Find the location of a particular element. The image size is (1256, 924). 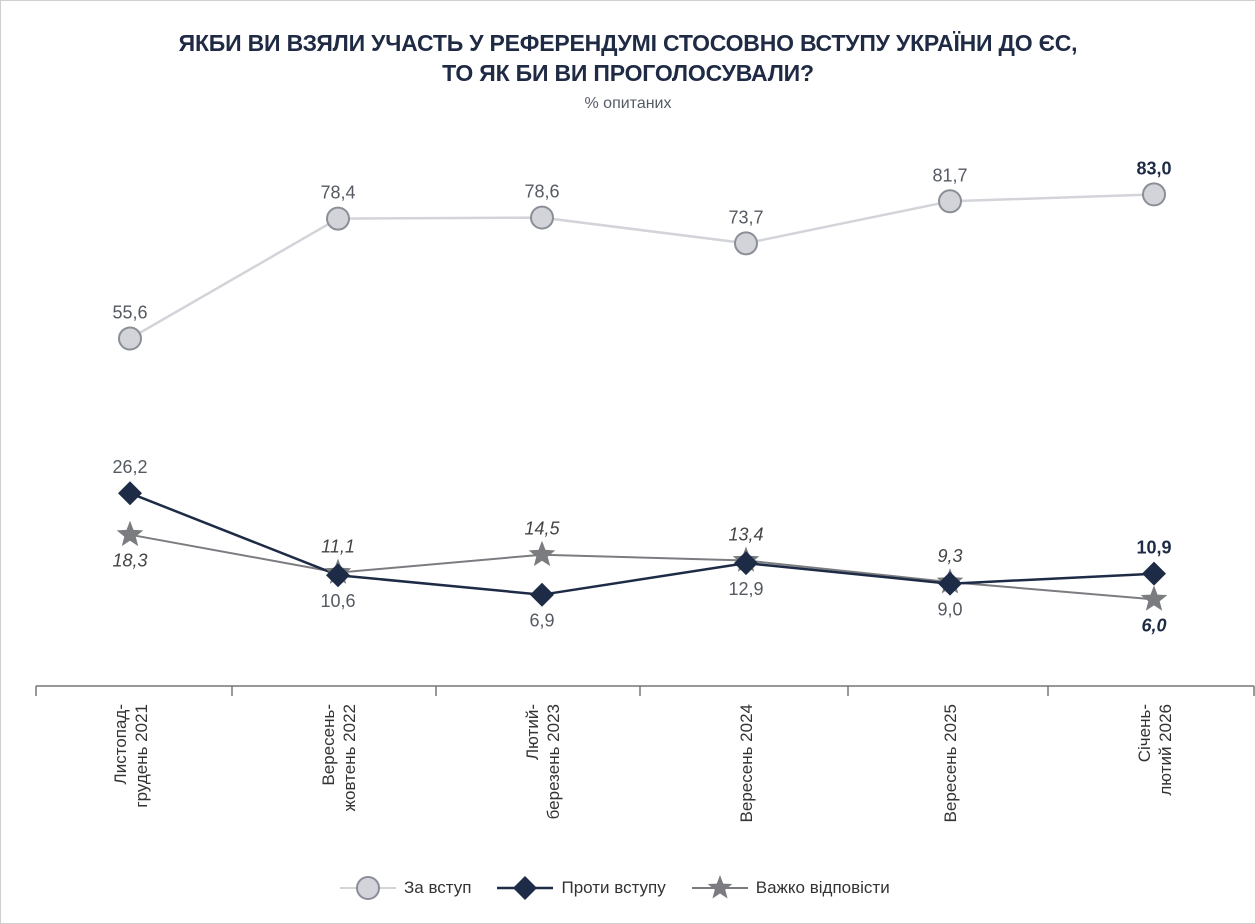

x-tick-label-3: Вересень 2024 is located at coordinates (746, 763).